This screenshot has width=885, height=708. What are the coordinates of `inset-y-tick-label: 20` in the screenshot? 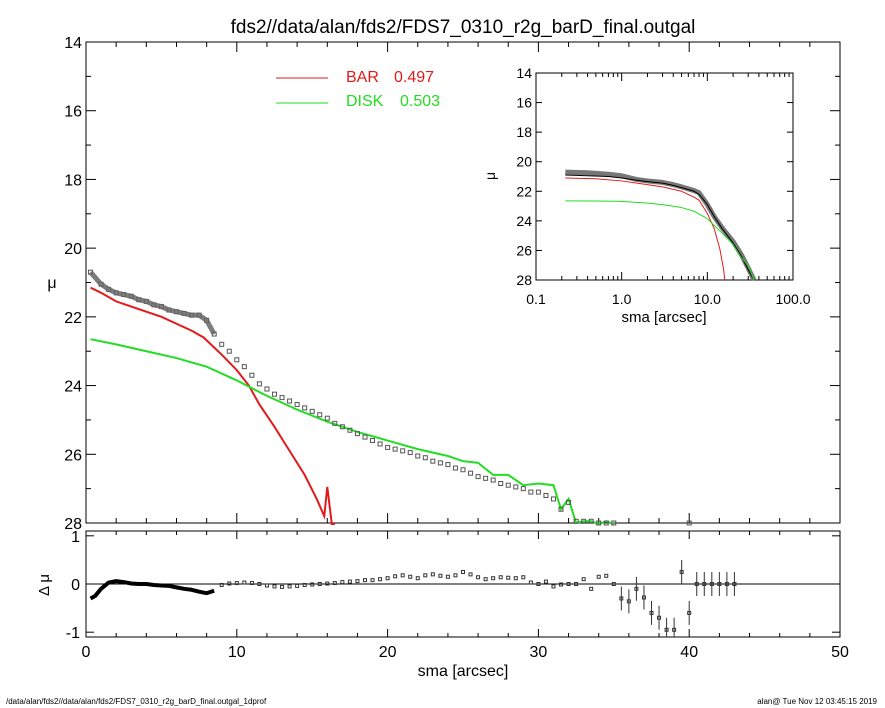 It's located at (524, 162).